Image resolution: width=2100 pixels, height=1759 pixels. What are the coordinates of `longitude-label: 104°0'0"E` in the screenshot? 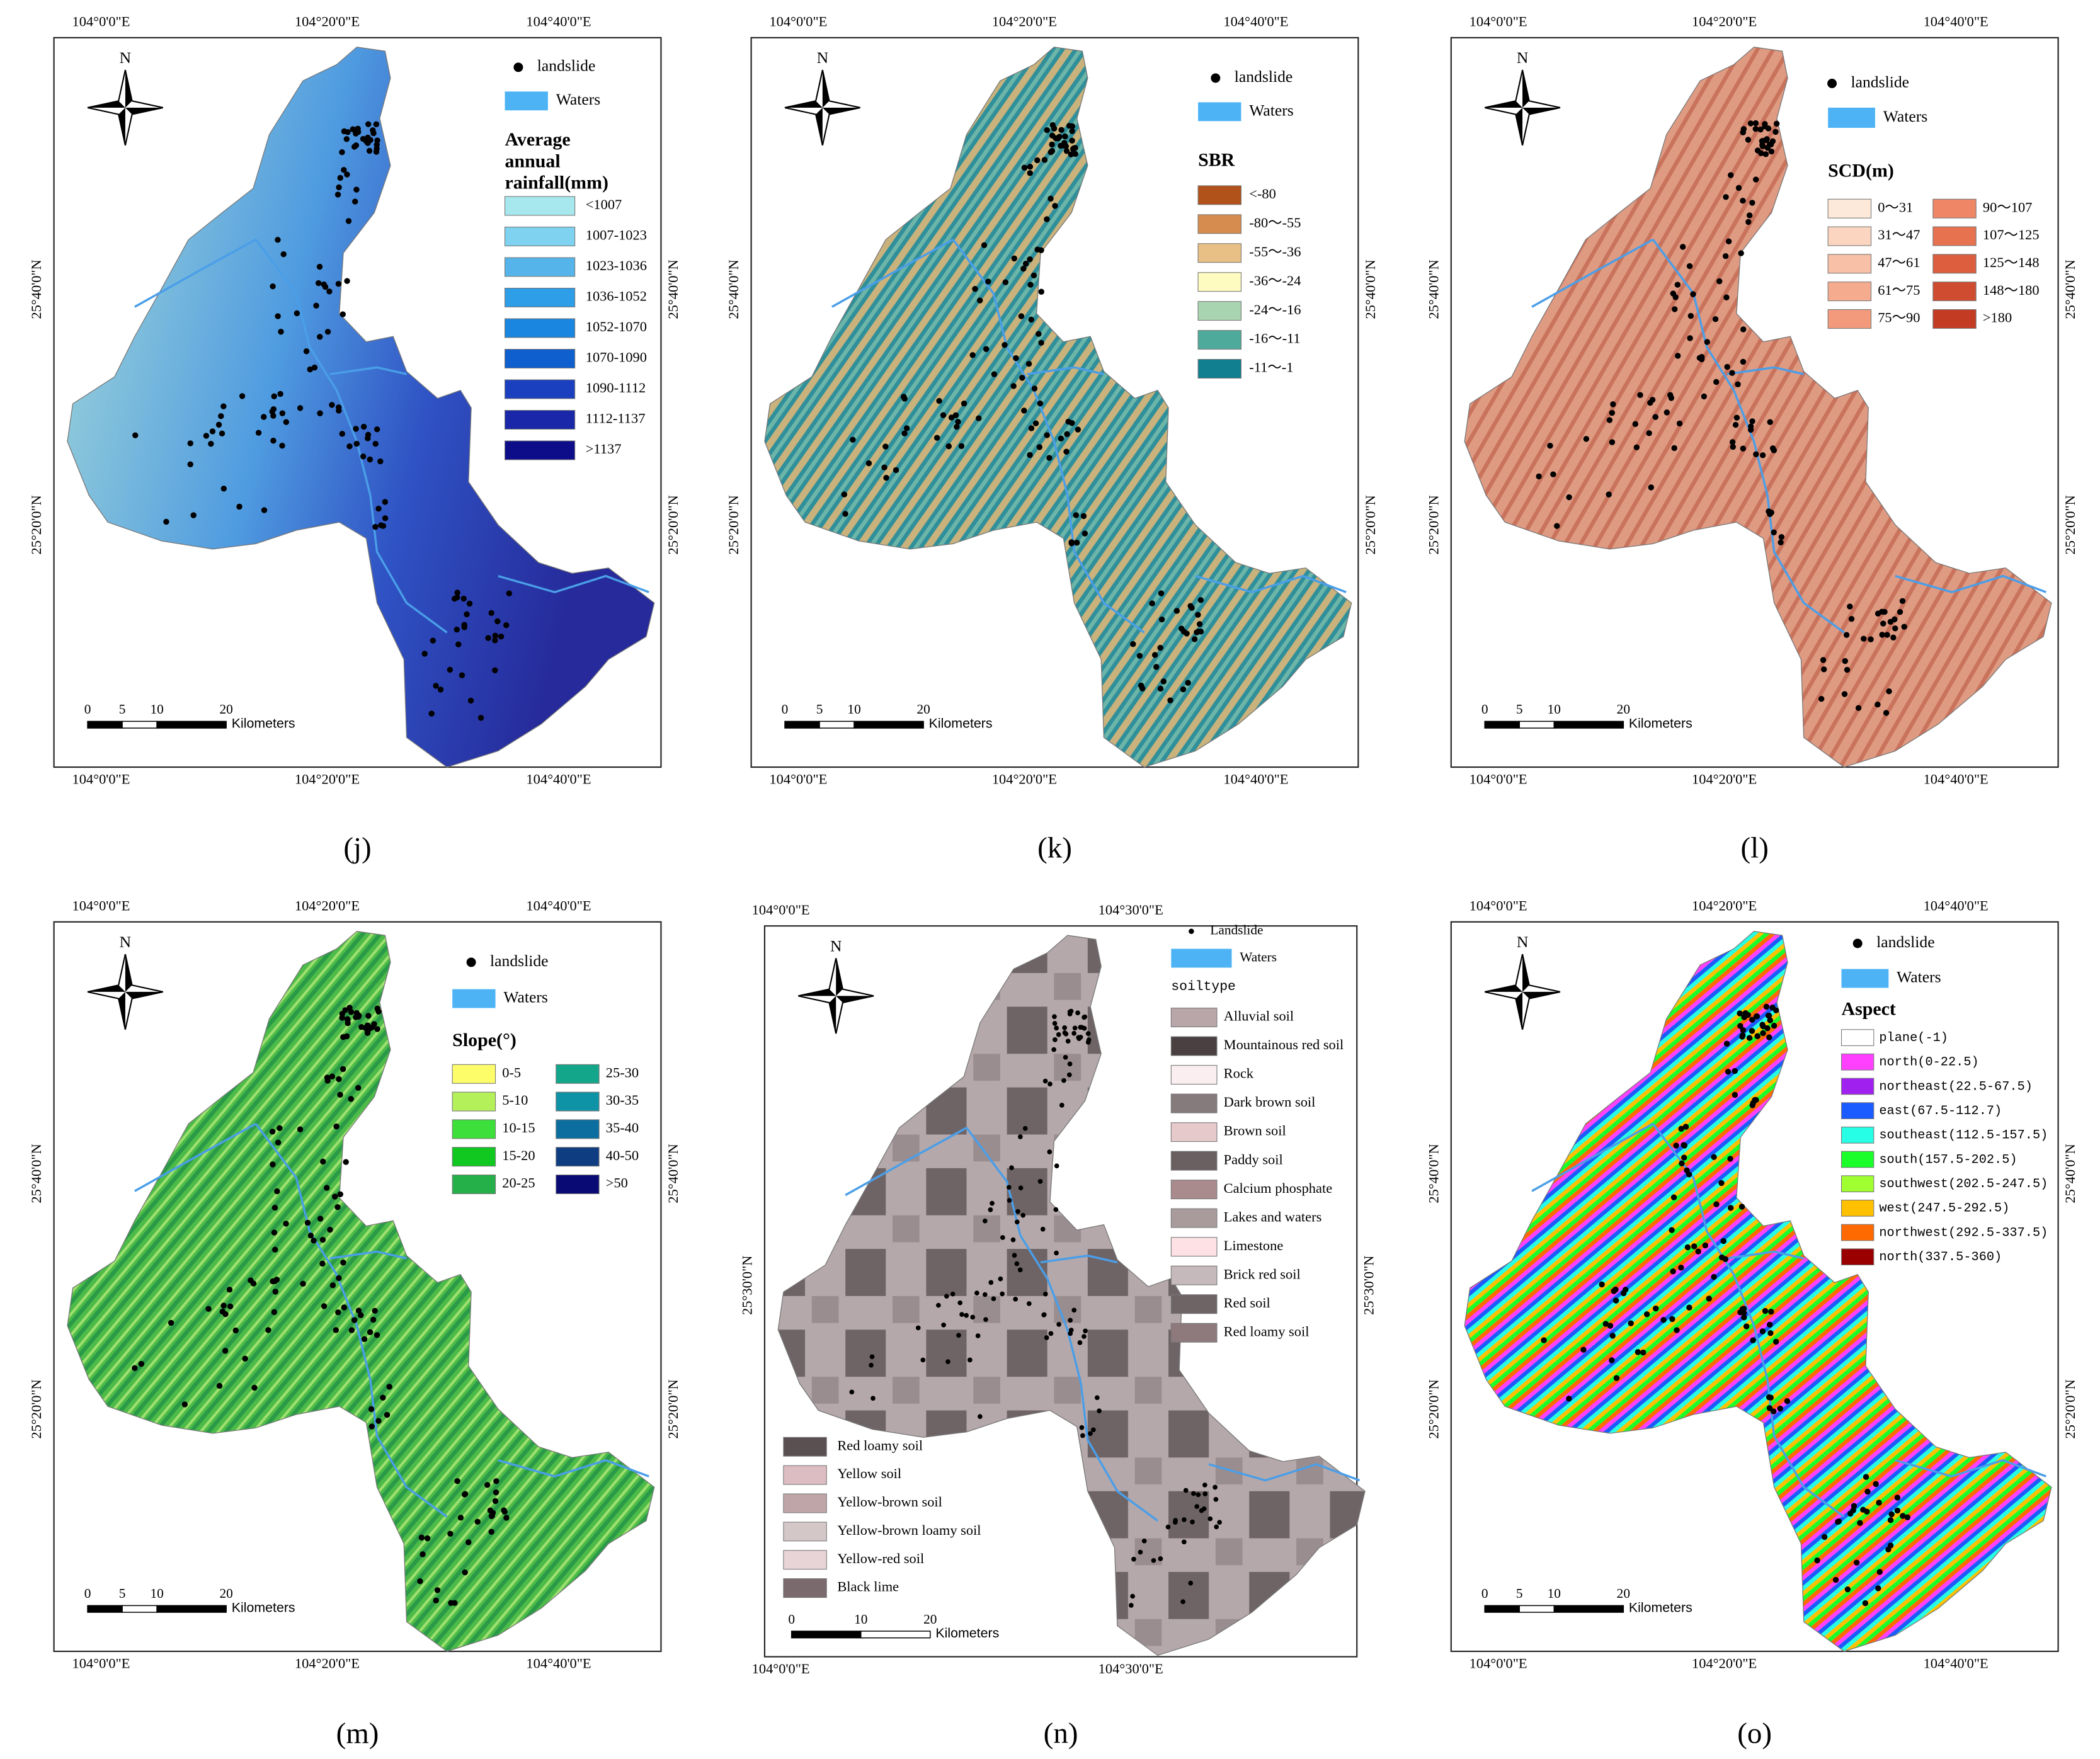 It's located at (1498, 21).